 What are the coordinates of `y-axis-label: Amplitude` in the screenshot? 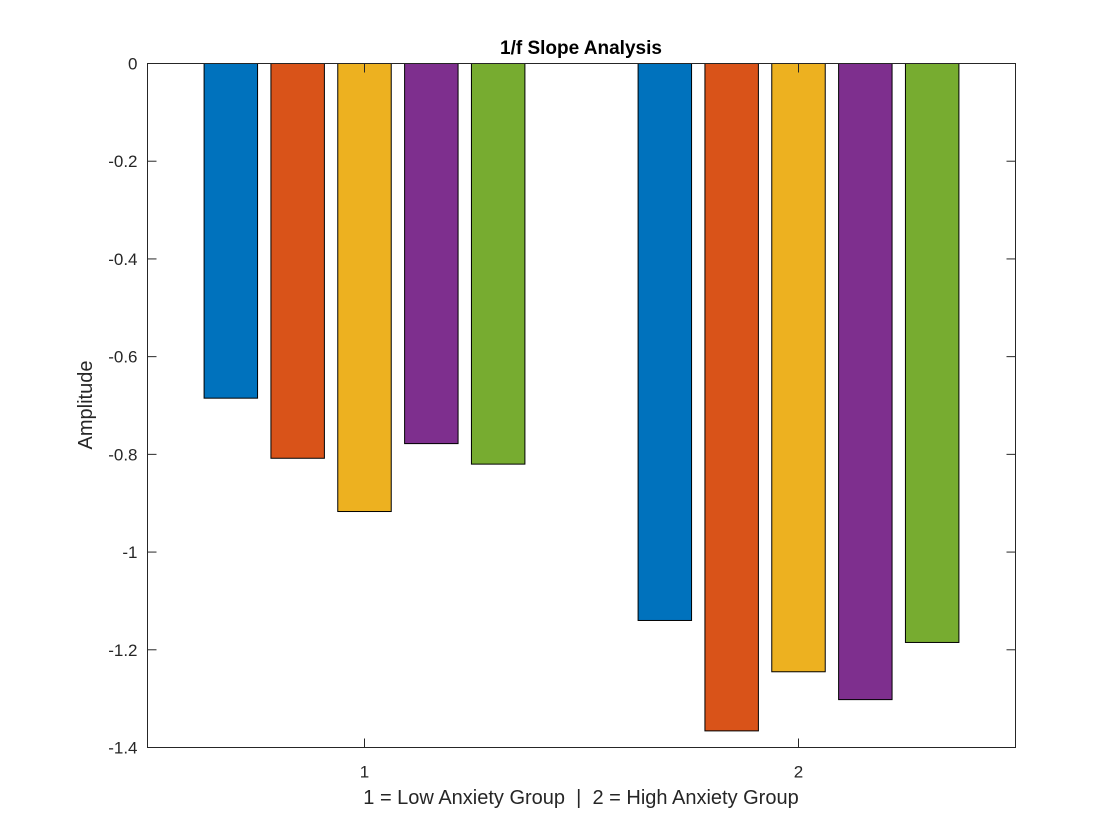 It's located at (86, 405).